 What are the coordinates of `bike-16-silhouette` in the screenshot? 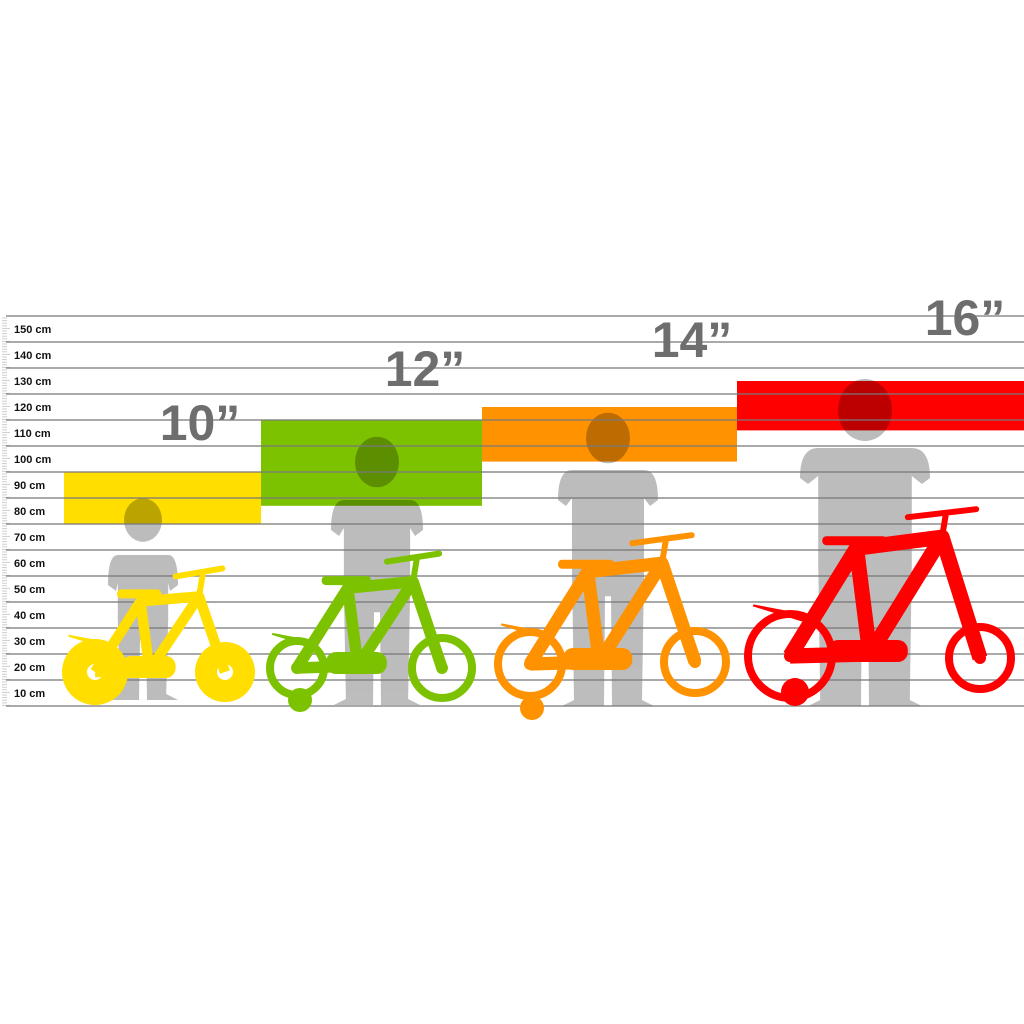 It's located at (879, 606).